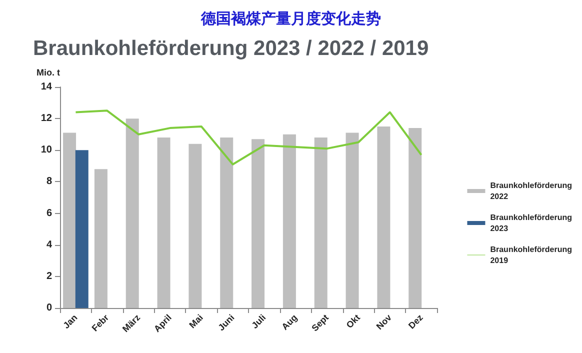  I want to click on x-tick-label: Okt, so click(353, 321).